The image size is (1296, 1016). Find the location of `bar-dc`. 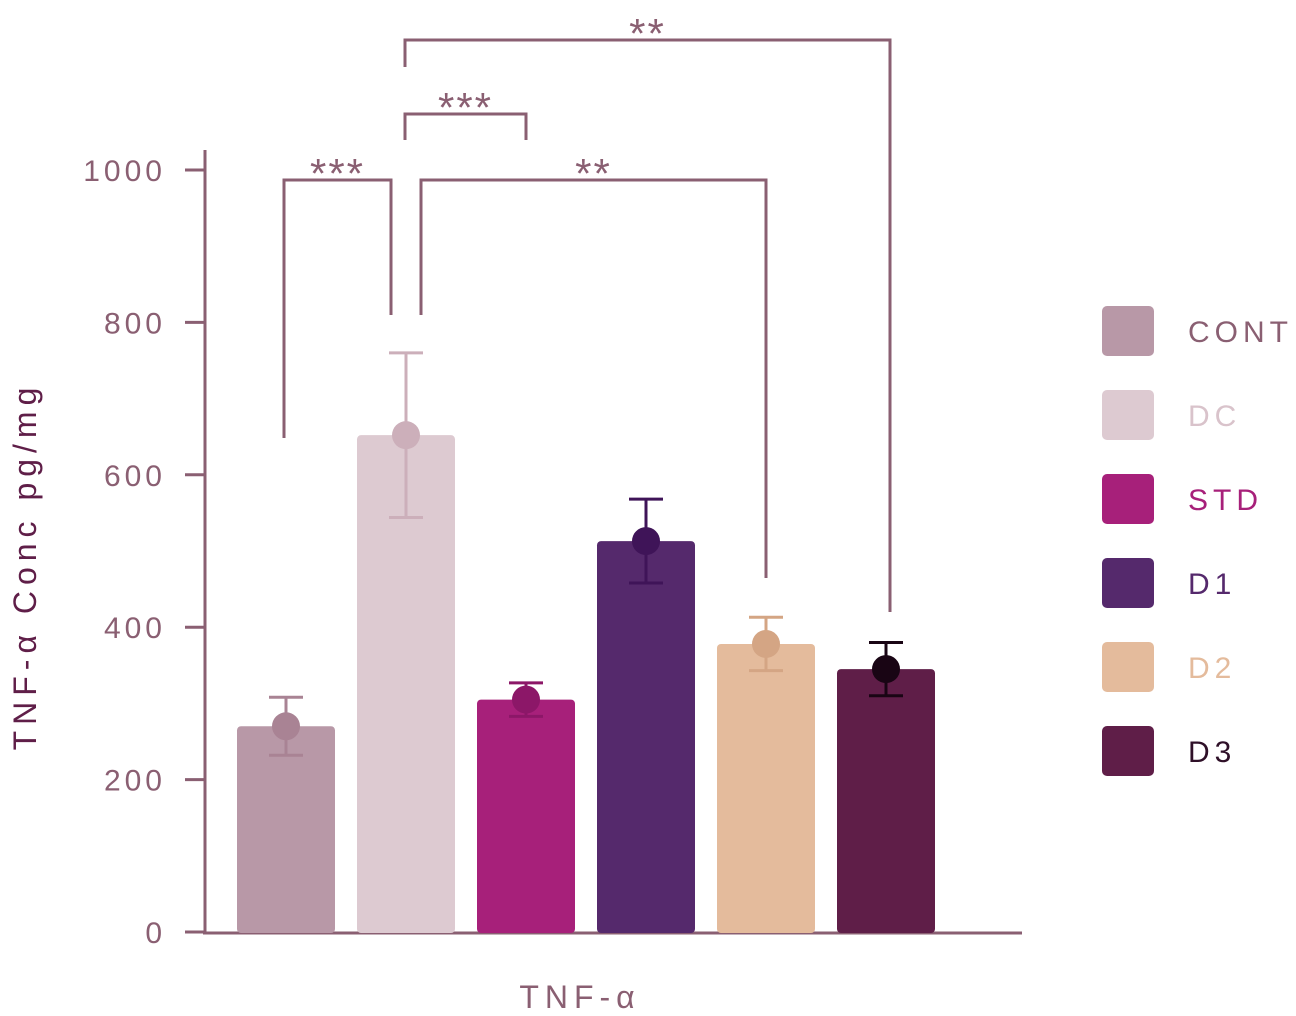

bar-dc is located at coordinates (406, 684).